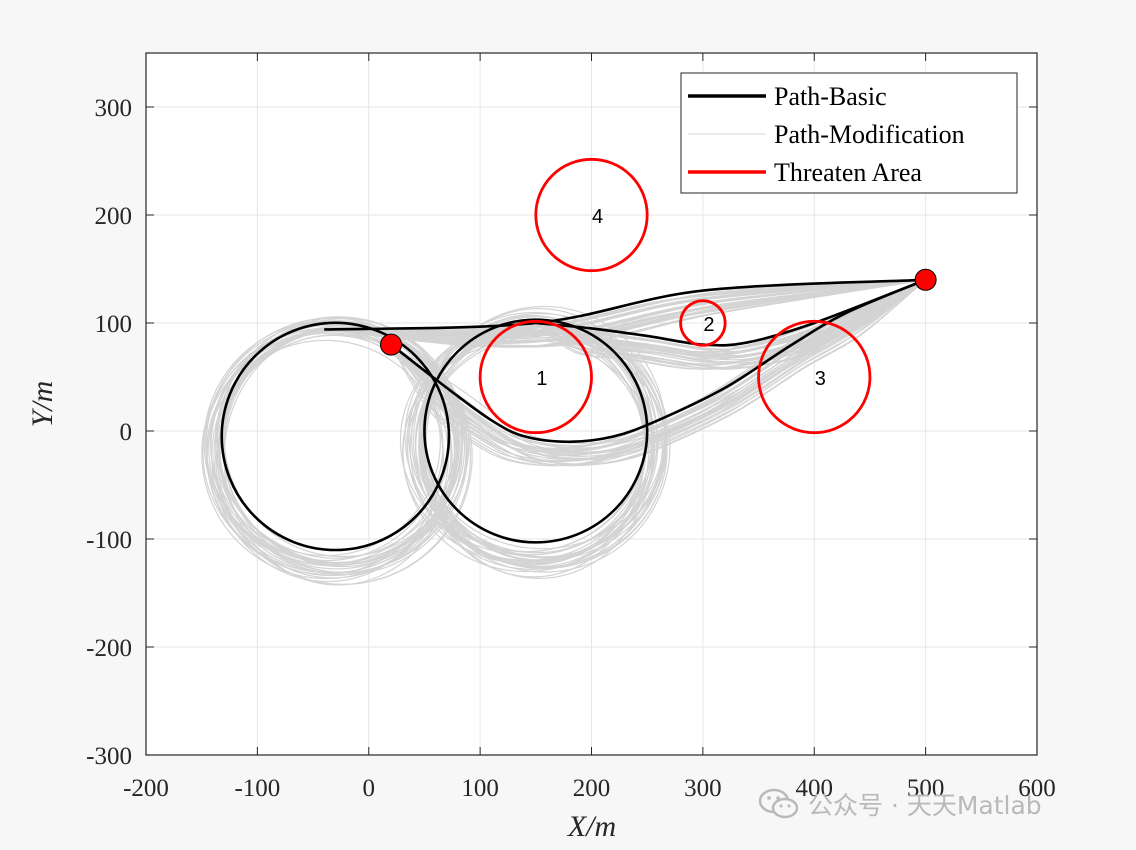  Describe the element at coordinates (109, 540) in the screenshot. I see `y-tick-label: -100` at that location.